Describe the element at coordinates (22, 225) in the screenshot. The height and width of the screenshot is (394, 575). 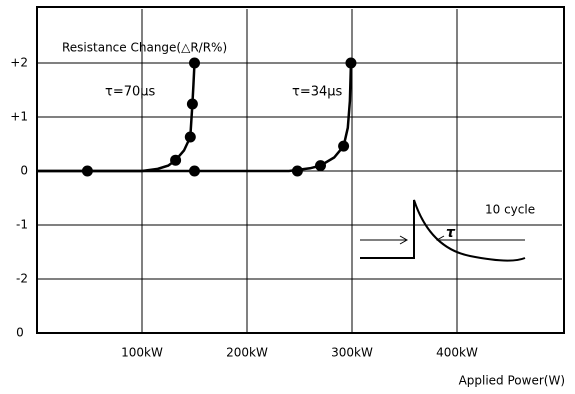
I see `y-tick-label: -1` at that location.